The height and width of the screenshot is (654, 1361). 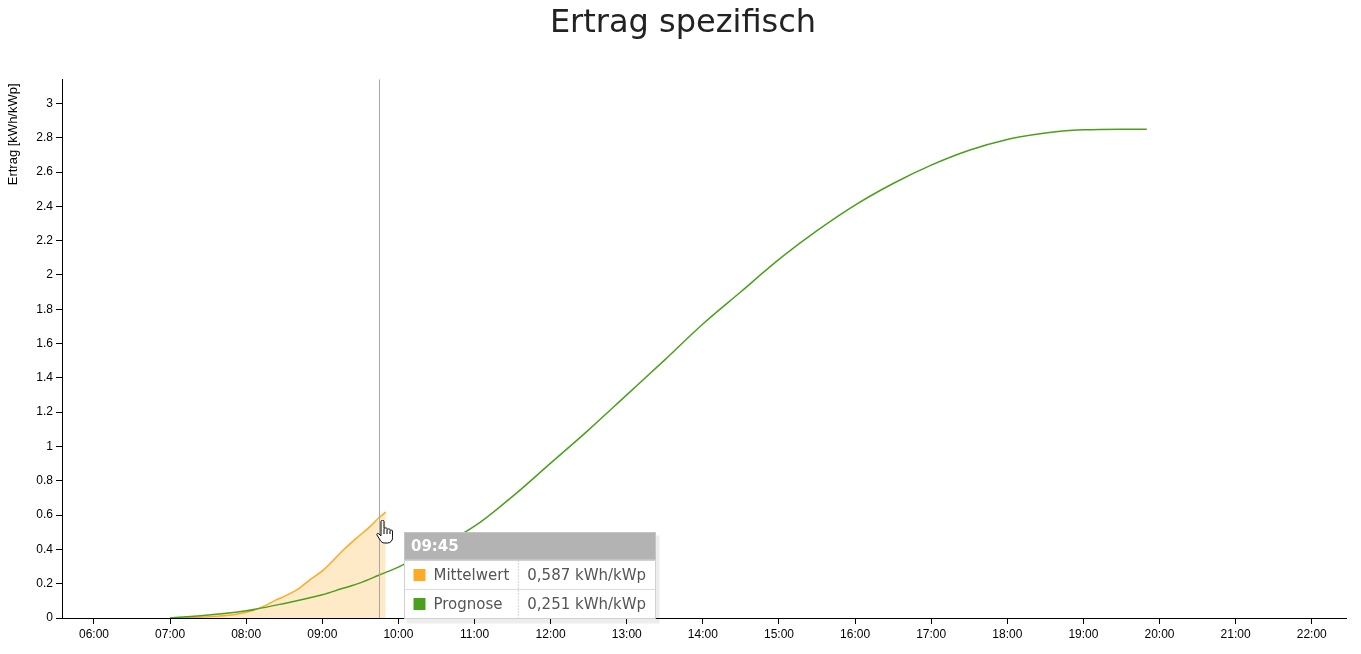 I want to click on y-tick-label: 2.4, so click(x=45, y=205).